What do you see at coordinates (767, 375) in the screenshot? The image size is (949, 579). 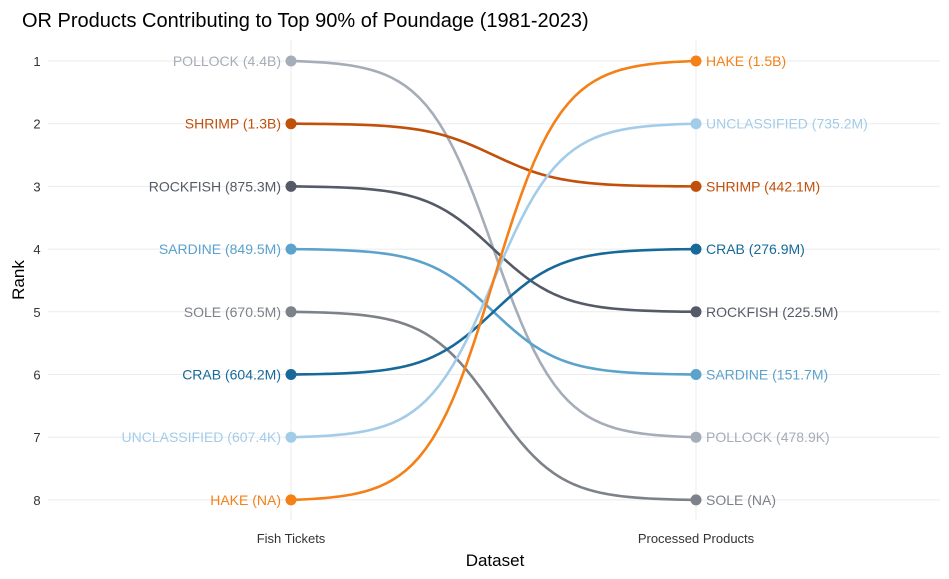 I see `data-label-right: SARDINE (151.7M)` at bounding box center [767, 375].